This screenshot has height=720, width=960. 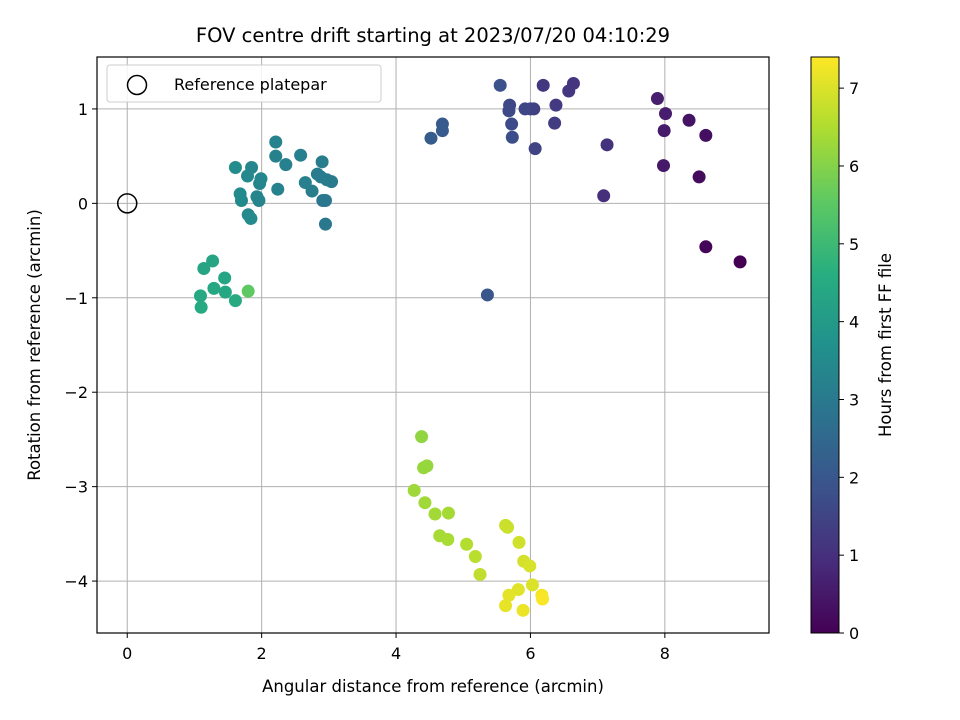 I want to click on colorbar-tick-label: 5, so click(x=854, y=244).